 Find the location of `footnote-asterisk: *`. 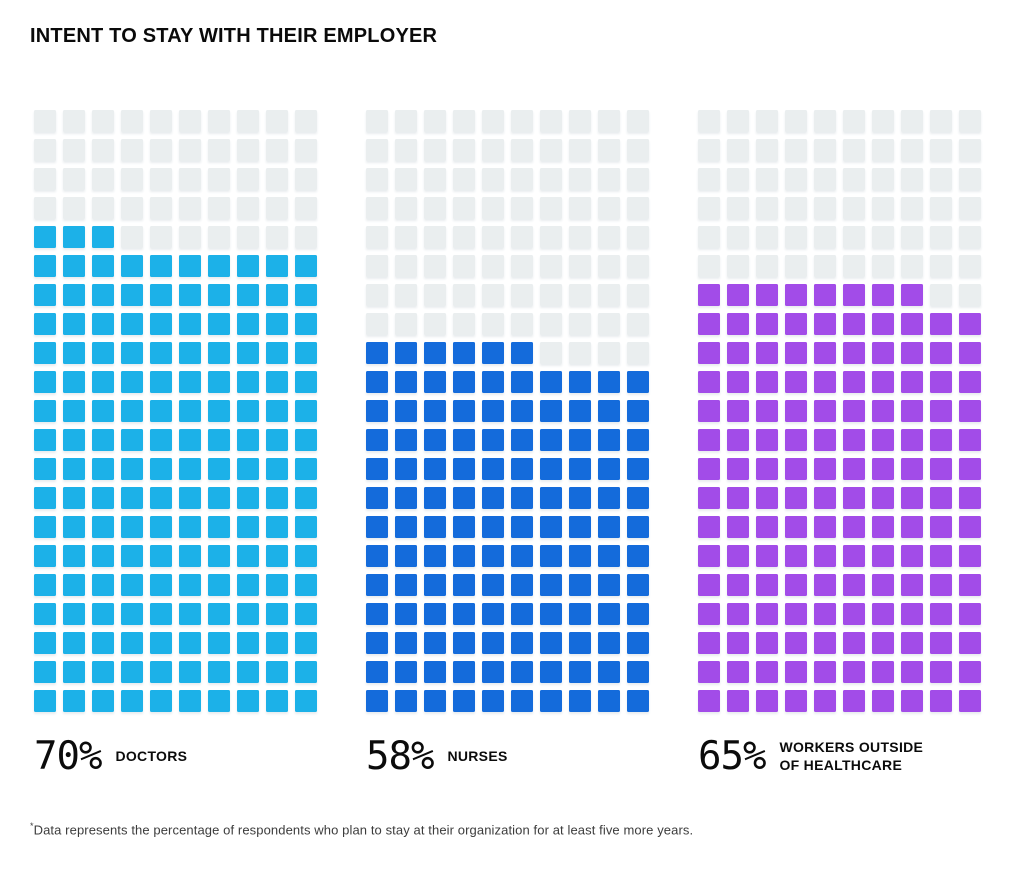

footnote-asterisk: * is located at coordinates (32, 826).